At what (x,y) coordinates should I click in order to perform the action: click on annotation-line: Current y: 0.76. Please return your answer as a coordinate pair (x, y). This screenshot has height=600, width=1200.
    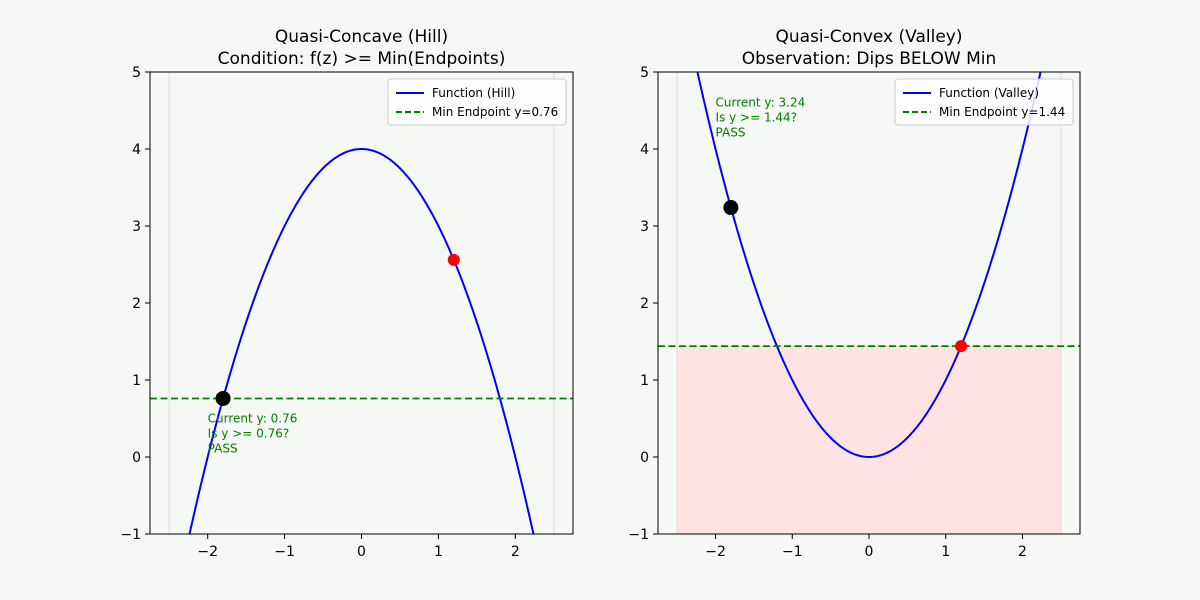
    Looking at the image, I should click on (253, 418).